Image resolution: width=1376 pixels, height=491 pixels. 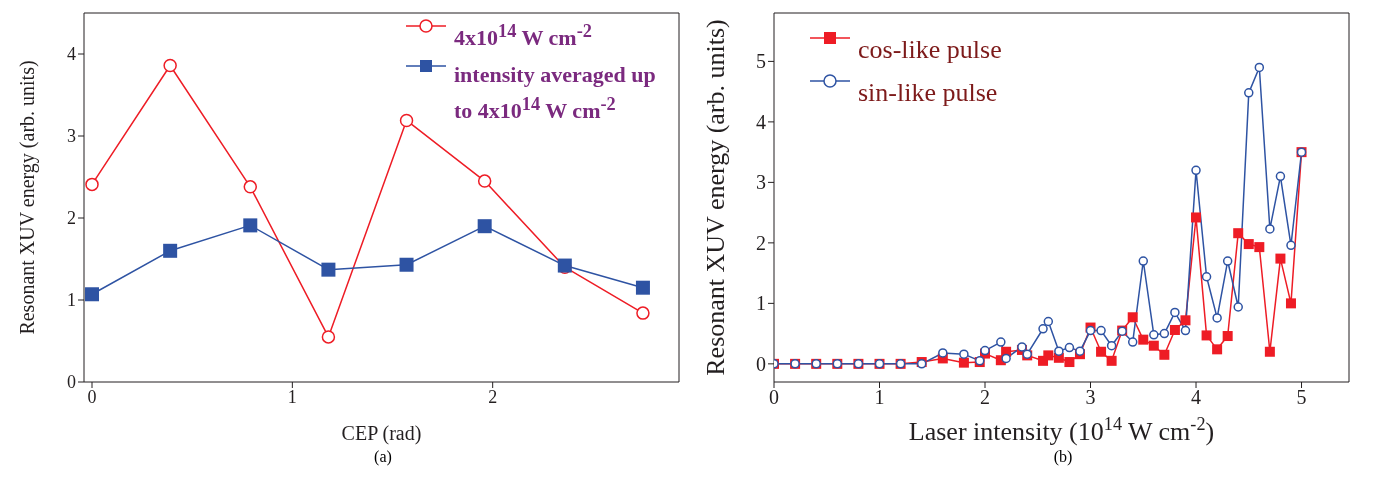 What do you see at coordinates (1061, 430) in the screenshot?
I see `x-axis-title: Laser intensity (10$^{14}$ W cm$^{-2}$)` at bounding box center [1061, 430].